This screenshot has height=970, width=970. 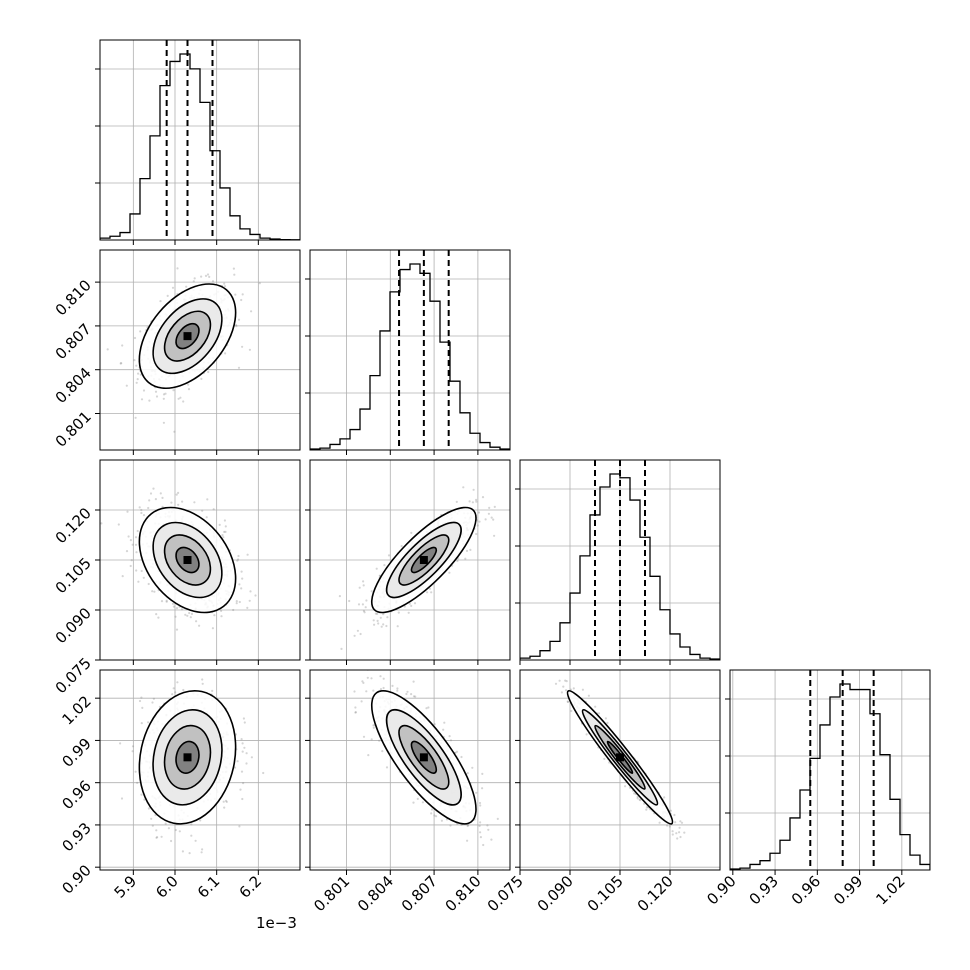 What do you see at coordinates (73, 429) in the screenshot?
I see `y-tick-label-1-0: 0.801` at bounding box center [73, 429].